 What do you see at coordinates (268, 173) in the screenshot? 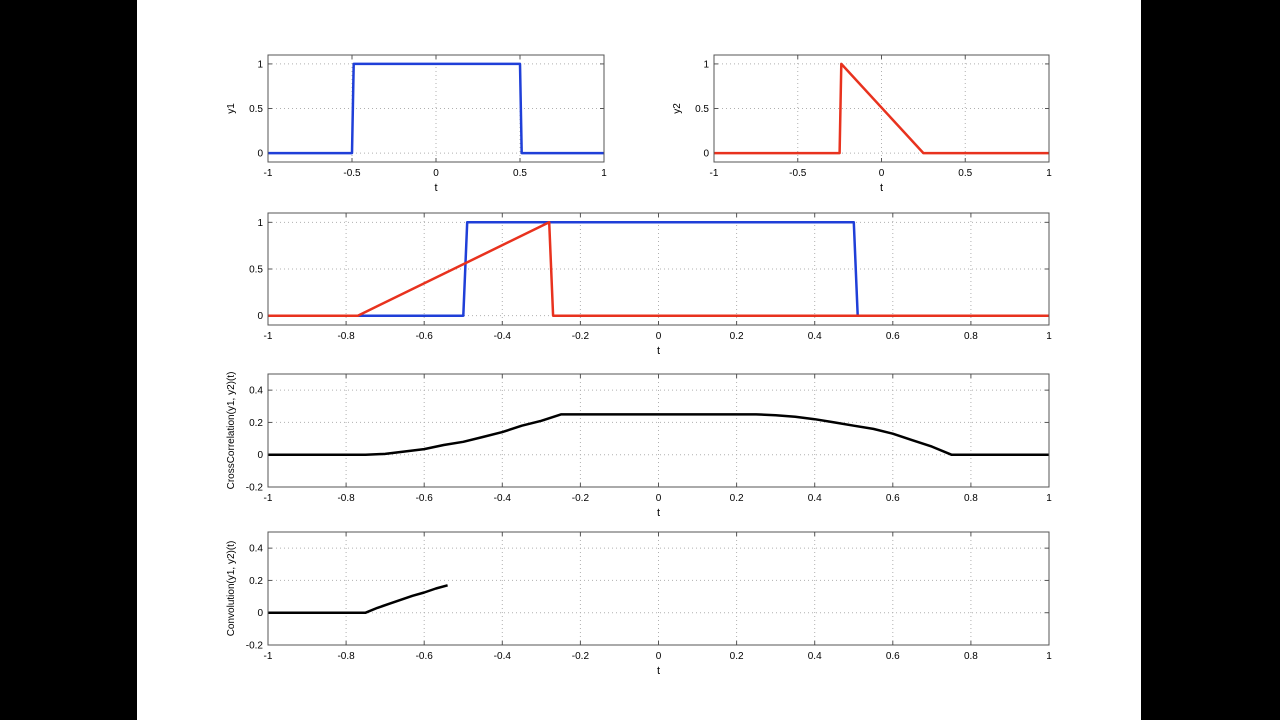
I see `plot-1-x-tick-label: -1` at bounding box center [268, 173].